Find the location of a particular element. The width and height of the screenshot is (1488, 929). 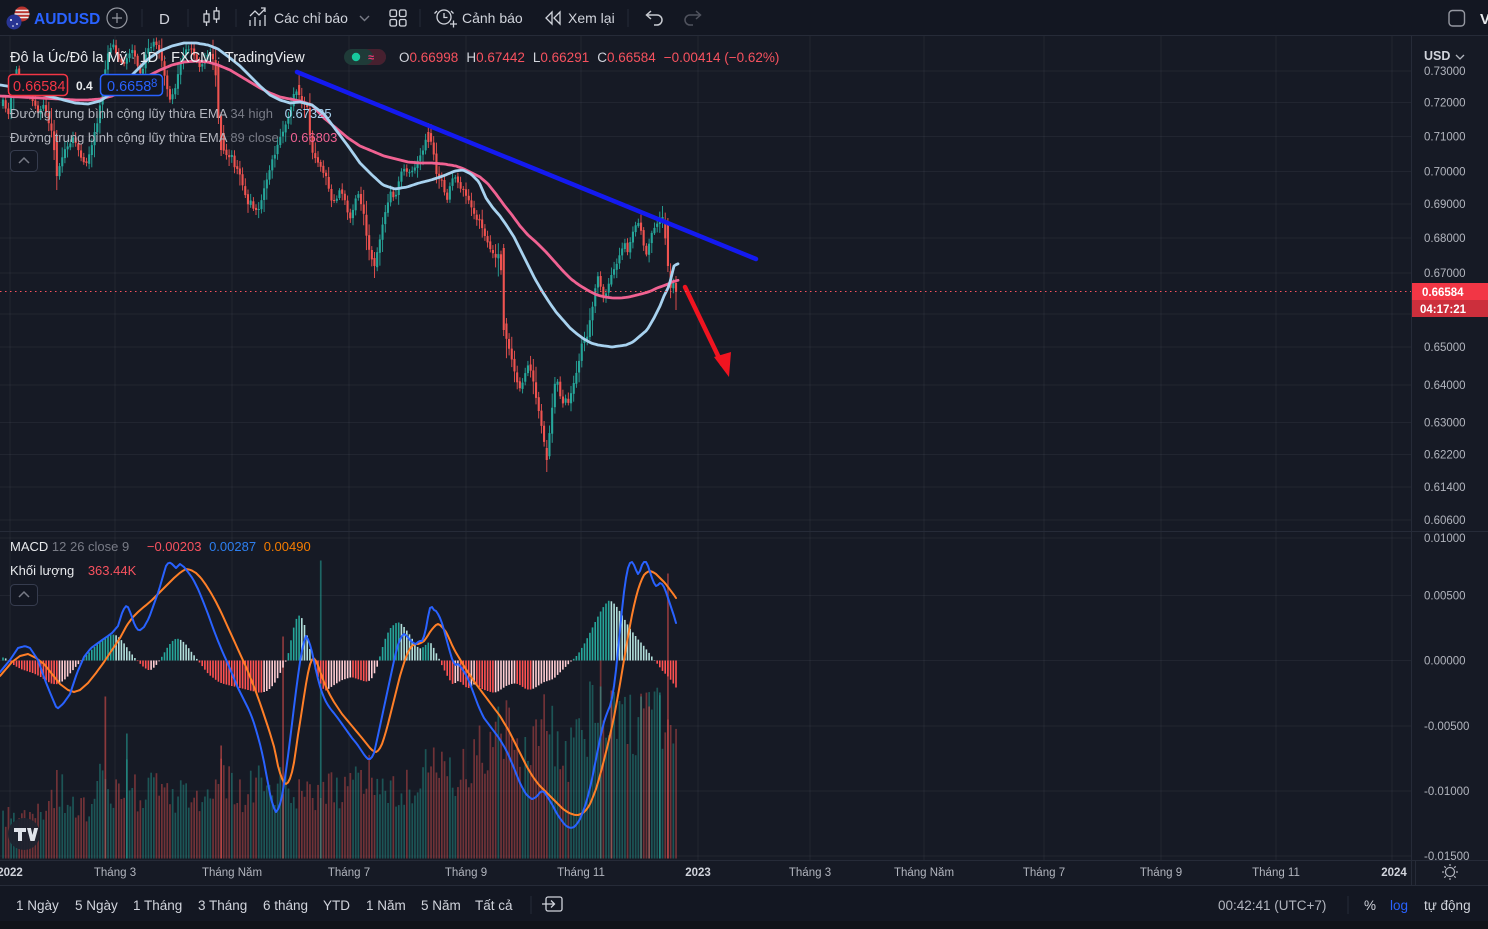

svg-text: 0.65000 is located at coordinates (1445, 348).